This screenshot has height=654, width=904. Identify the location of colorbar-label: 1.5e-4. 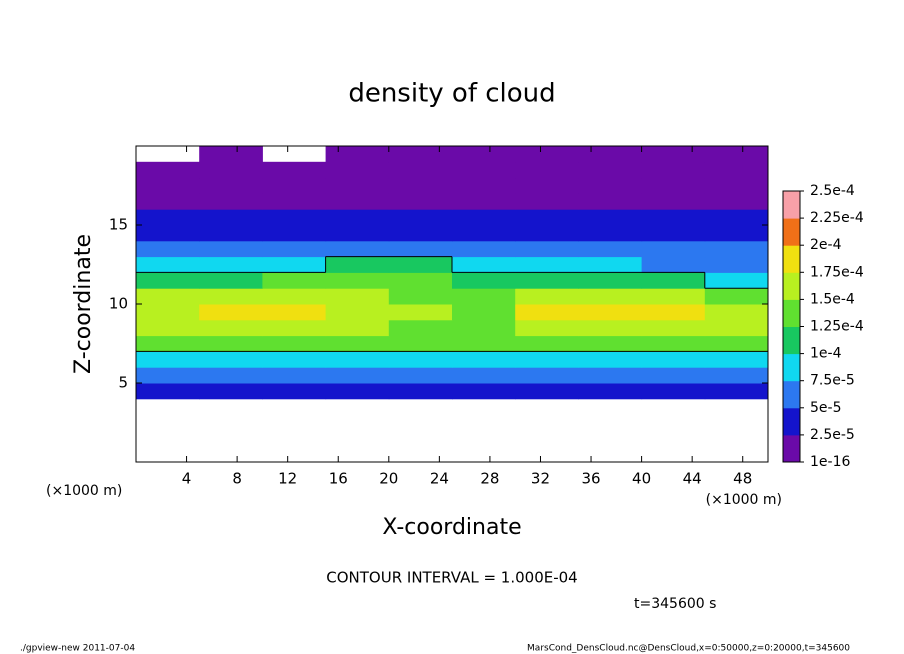
(832, 299).